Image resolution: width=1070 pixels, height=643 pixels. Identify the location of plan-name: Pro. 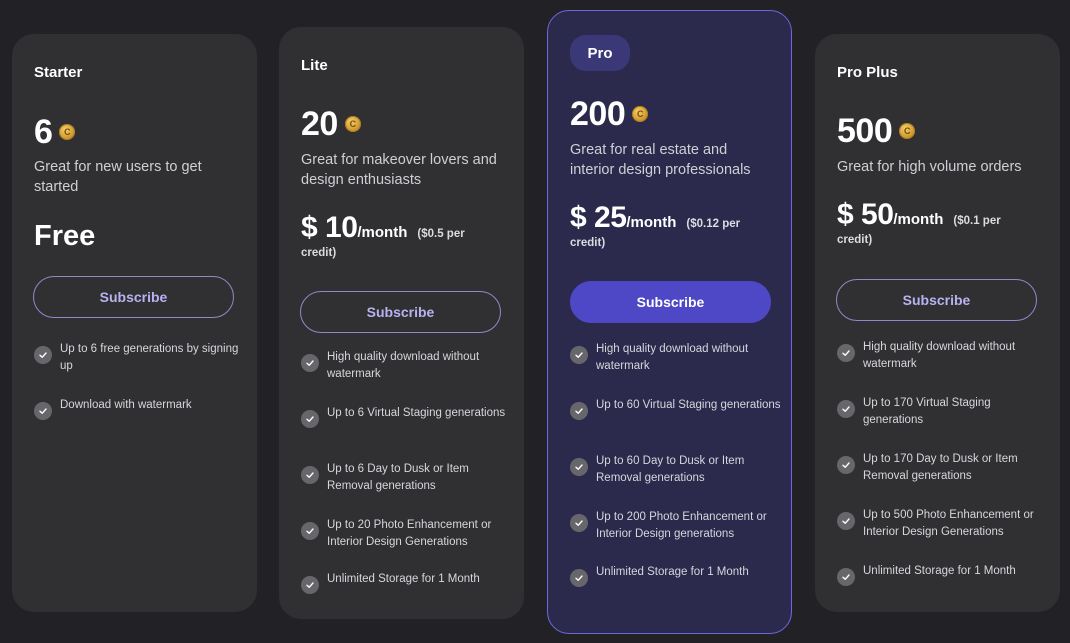
(600, 53).